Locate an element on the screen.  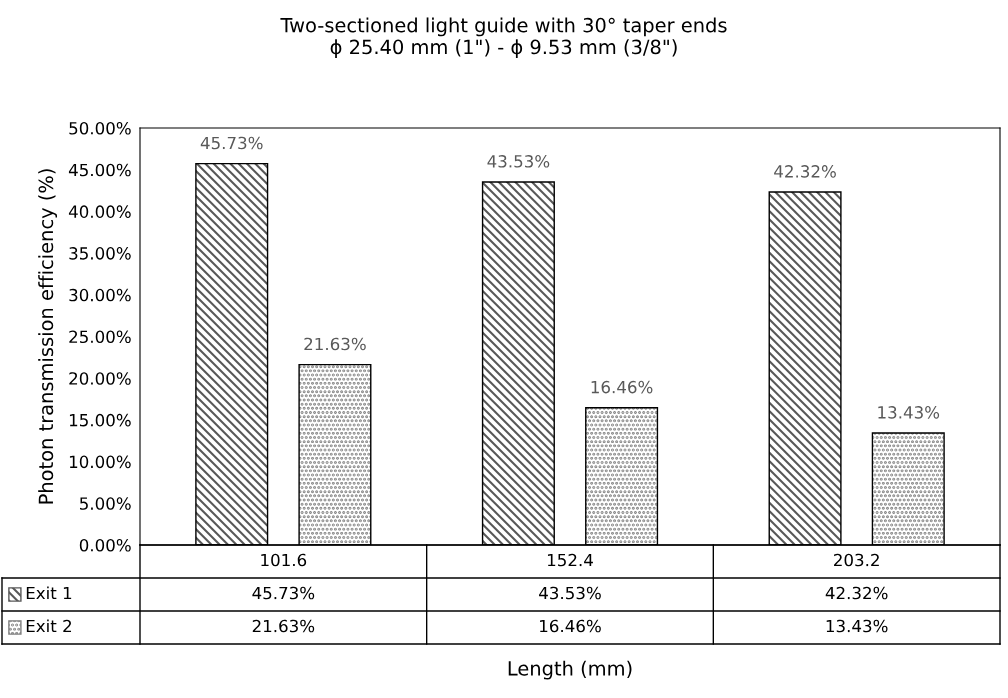
legend-label: Exit 1 is located at coordinates (49, 593).